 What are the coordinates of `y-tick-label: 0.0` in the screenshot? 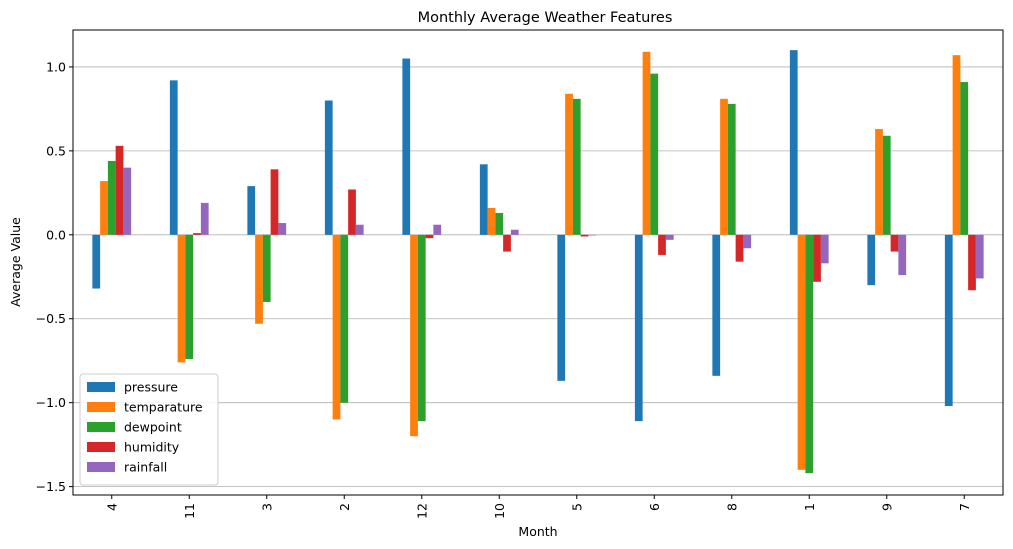 It's located at (56, 234).